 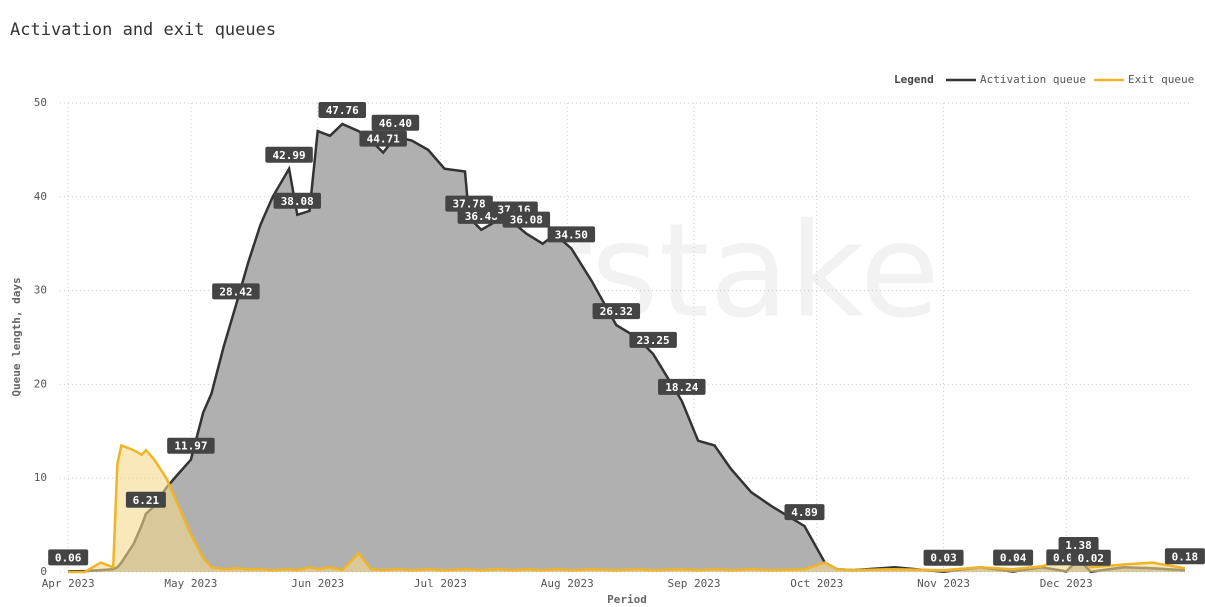 I want to click on x-tick-label: Oct 2023, so click(x=816, y=583).